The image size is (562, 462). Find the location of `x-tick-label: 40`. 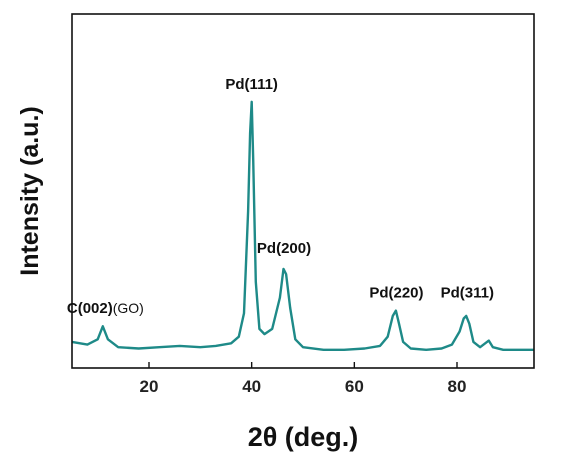

x-tick-label: 40 is located at coordinates (251, 386).